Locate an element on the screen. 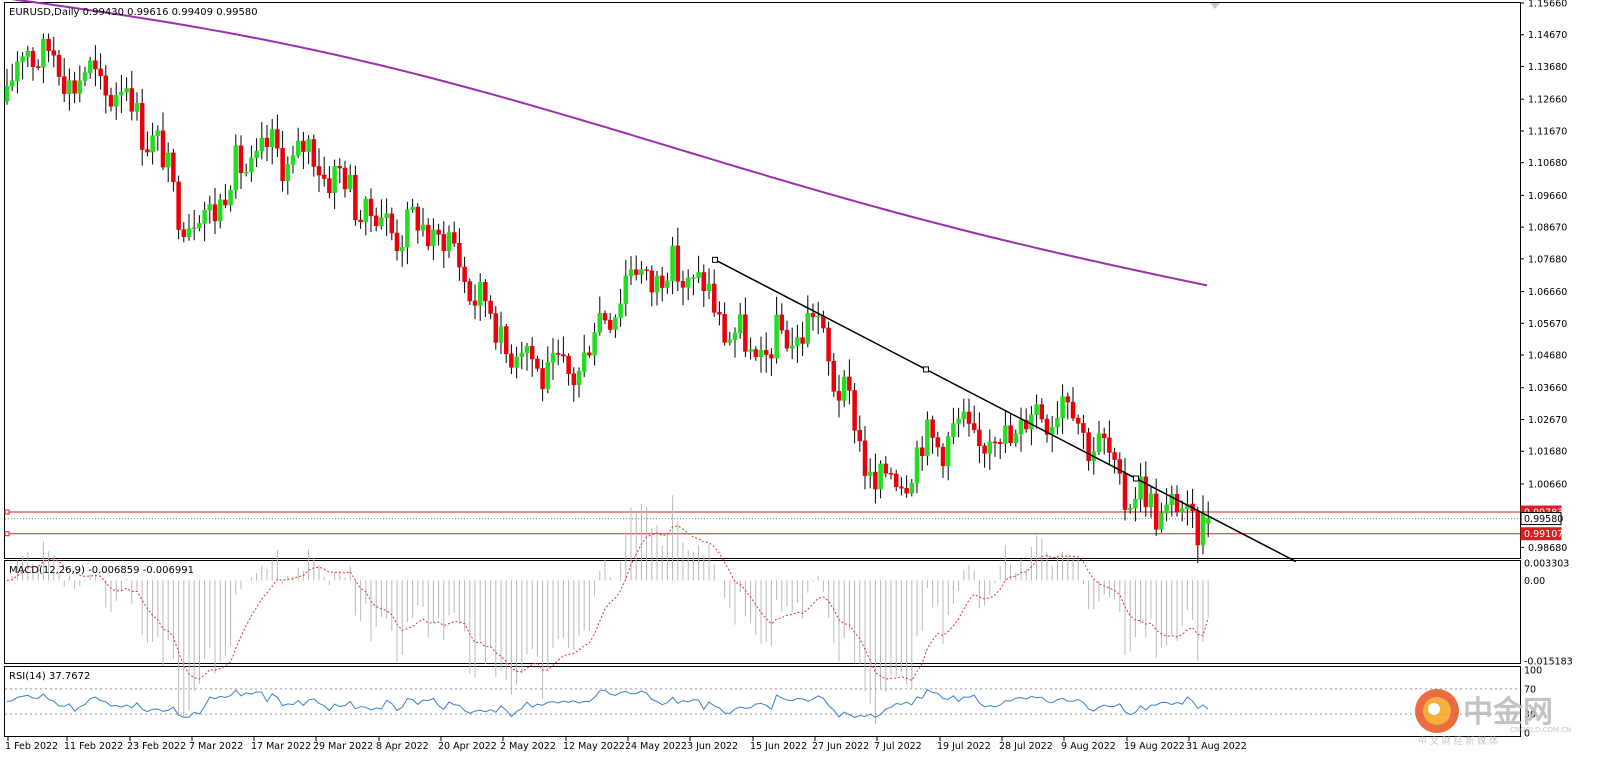 This screenshot has width=1607, height=781. macd-panel is located at coordinates (762, 612).